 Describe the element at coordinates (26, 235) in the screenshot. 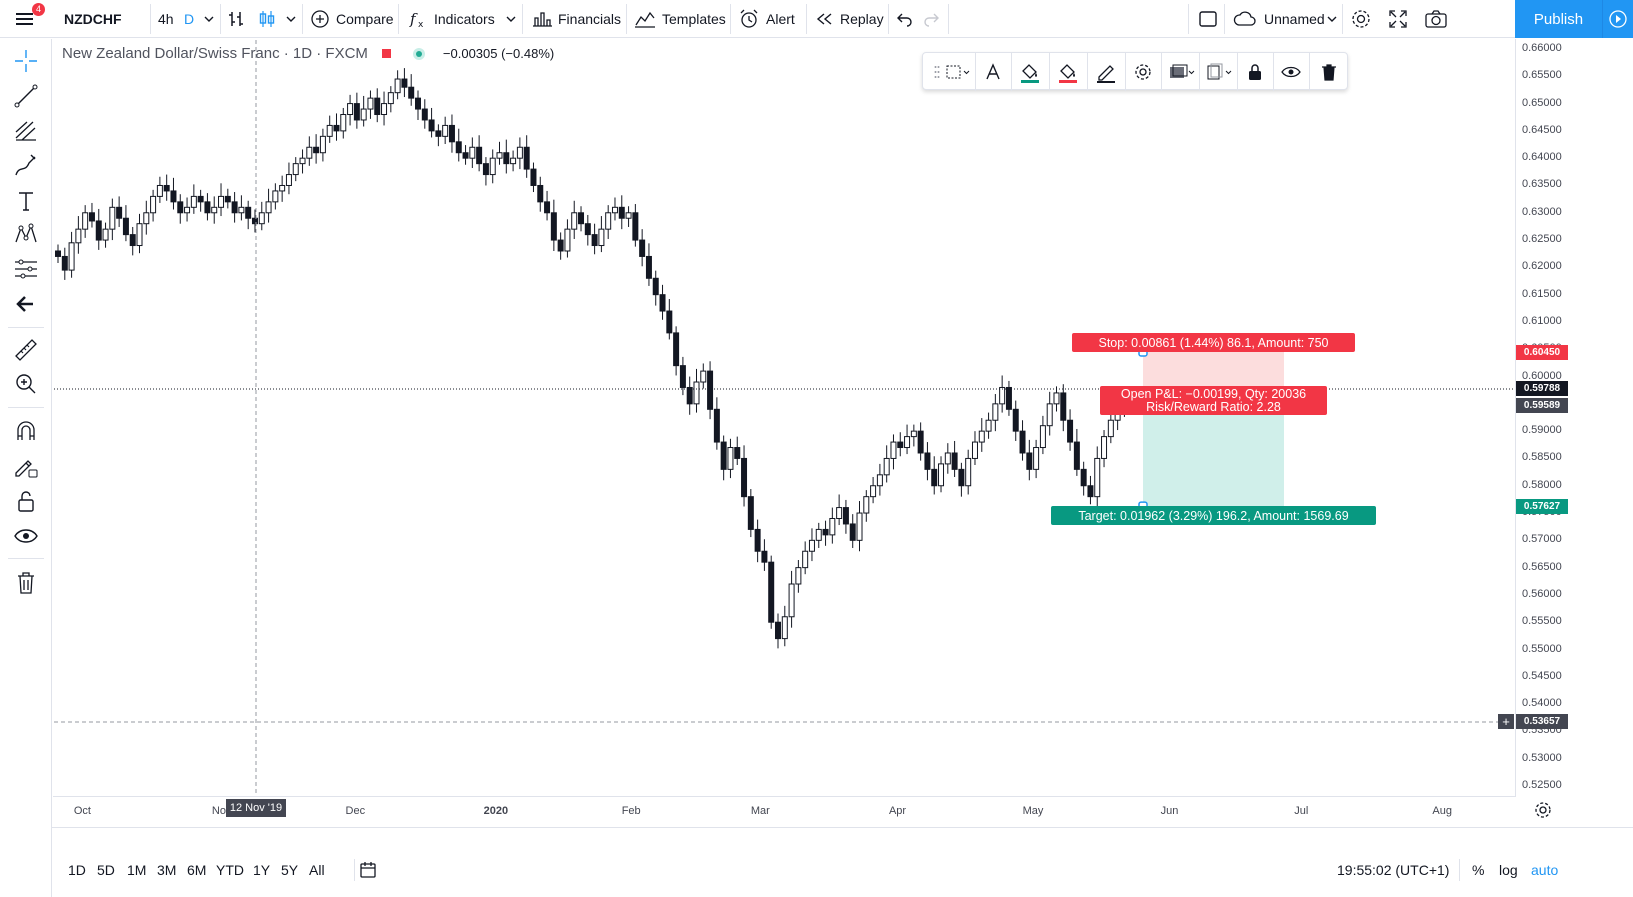

I see `pattern-tool` at that location.